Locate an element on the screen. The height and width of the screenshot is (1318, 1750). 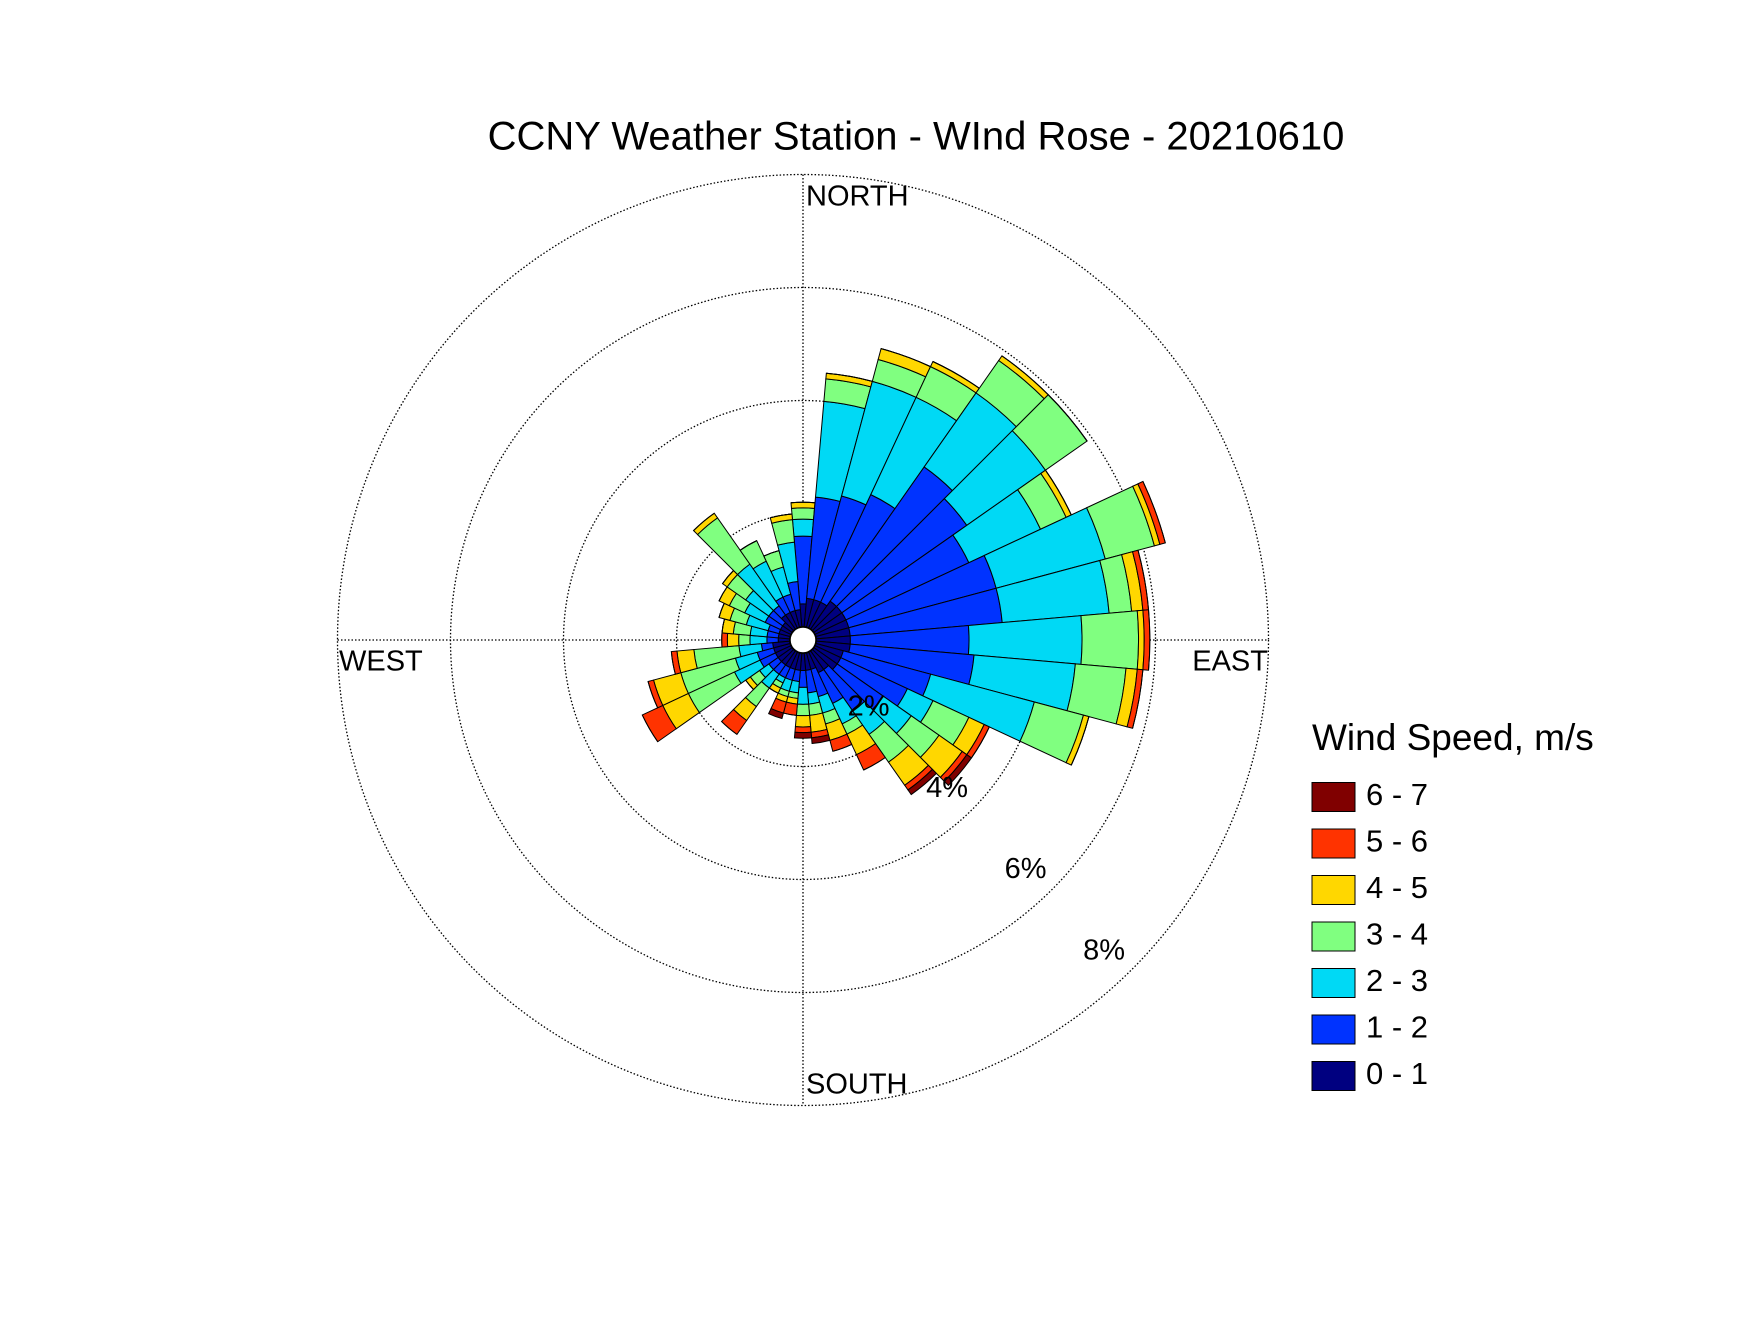
r-tick-label: 6% is located at coordinates (1026, 869).